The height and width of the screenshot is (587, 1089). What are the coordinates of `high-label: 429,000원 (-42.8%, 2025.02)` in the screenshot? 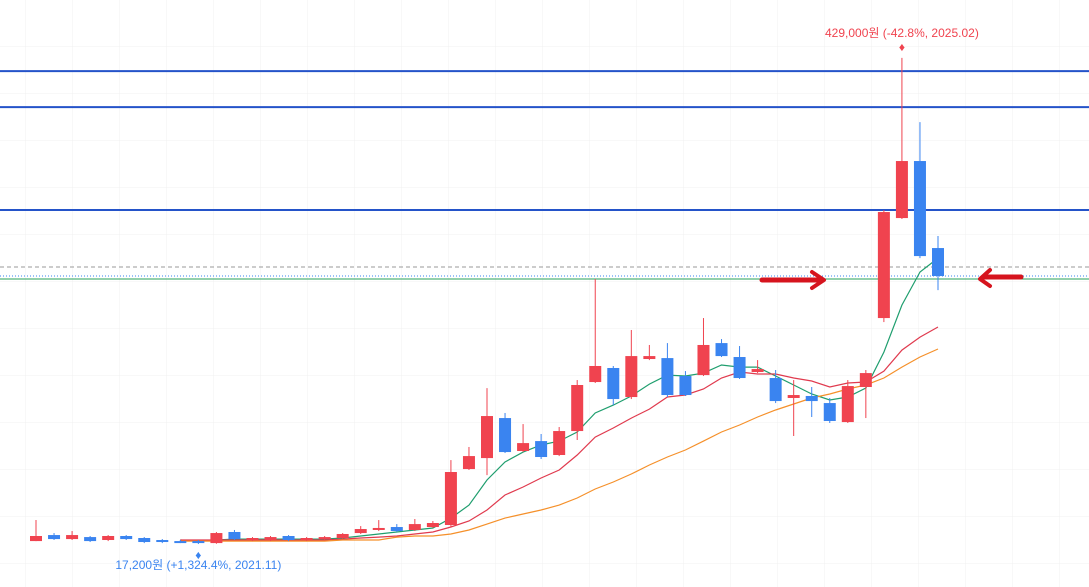 It's located at (902, 33).